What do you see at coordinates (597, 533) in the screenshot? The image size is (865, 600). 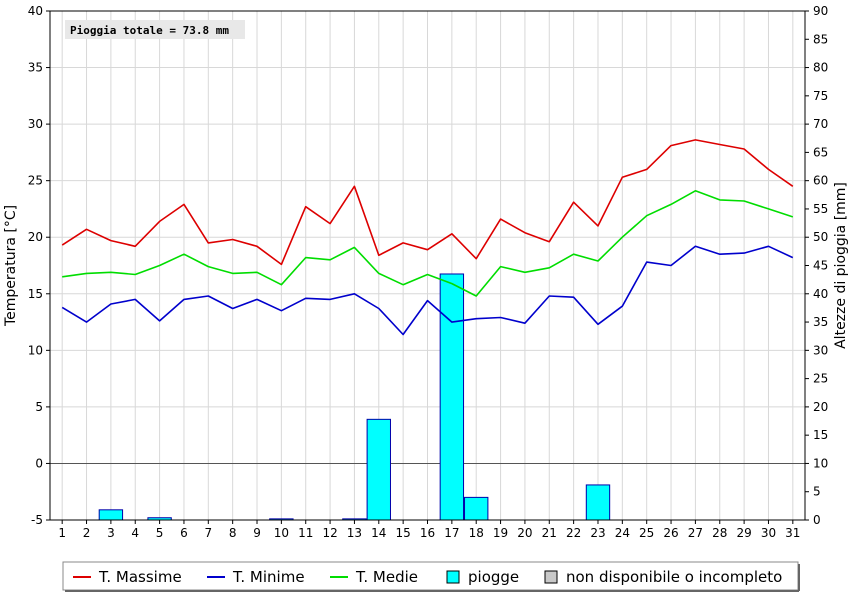 I see `x-tick-label: 23` at bounding box center [597, 533].